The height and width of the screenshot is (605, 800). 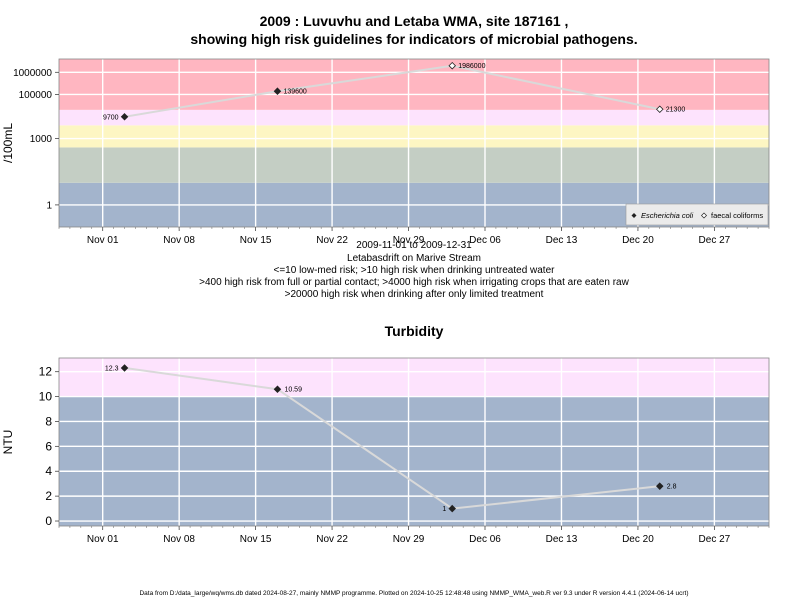 I want to click on chart2-xtick-label-7: Dec 20, so click(x=638, y=539).